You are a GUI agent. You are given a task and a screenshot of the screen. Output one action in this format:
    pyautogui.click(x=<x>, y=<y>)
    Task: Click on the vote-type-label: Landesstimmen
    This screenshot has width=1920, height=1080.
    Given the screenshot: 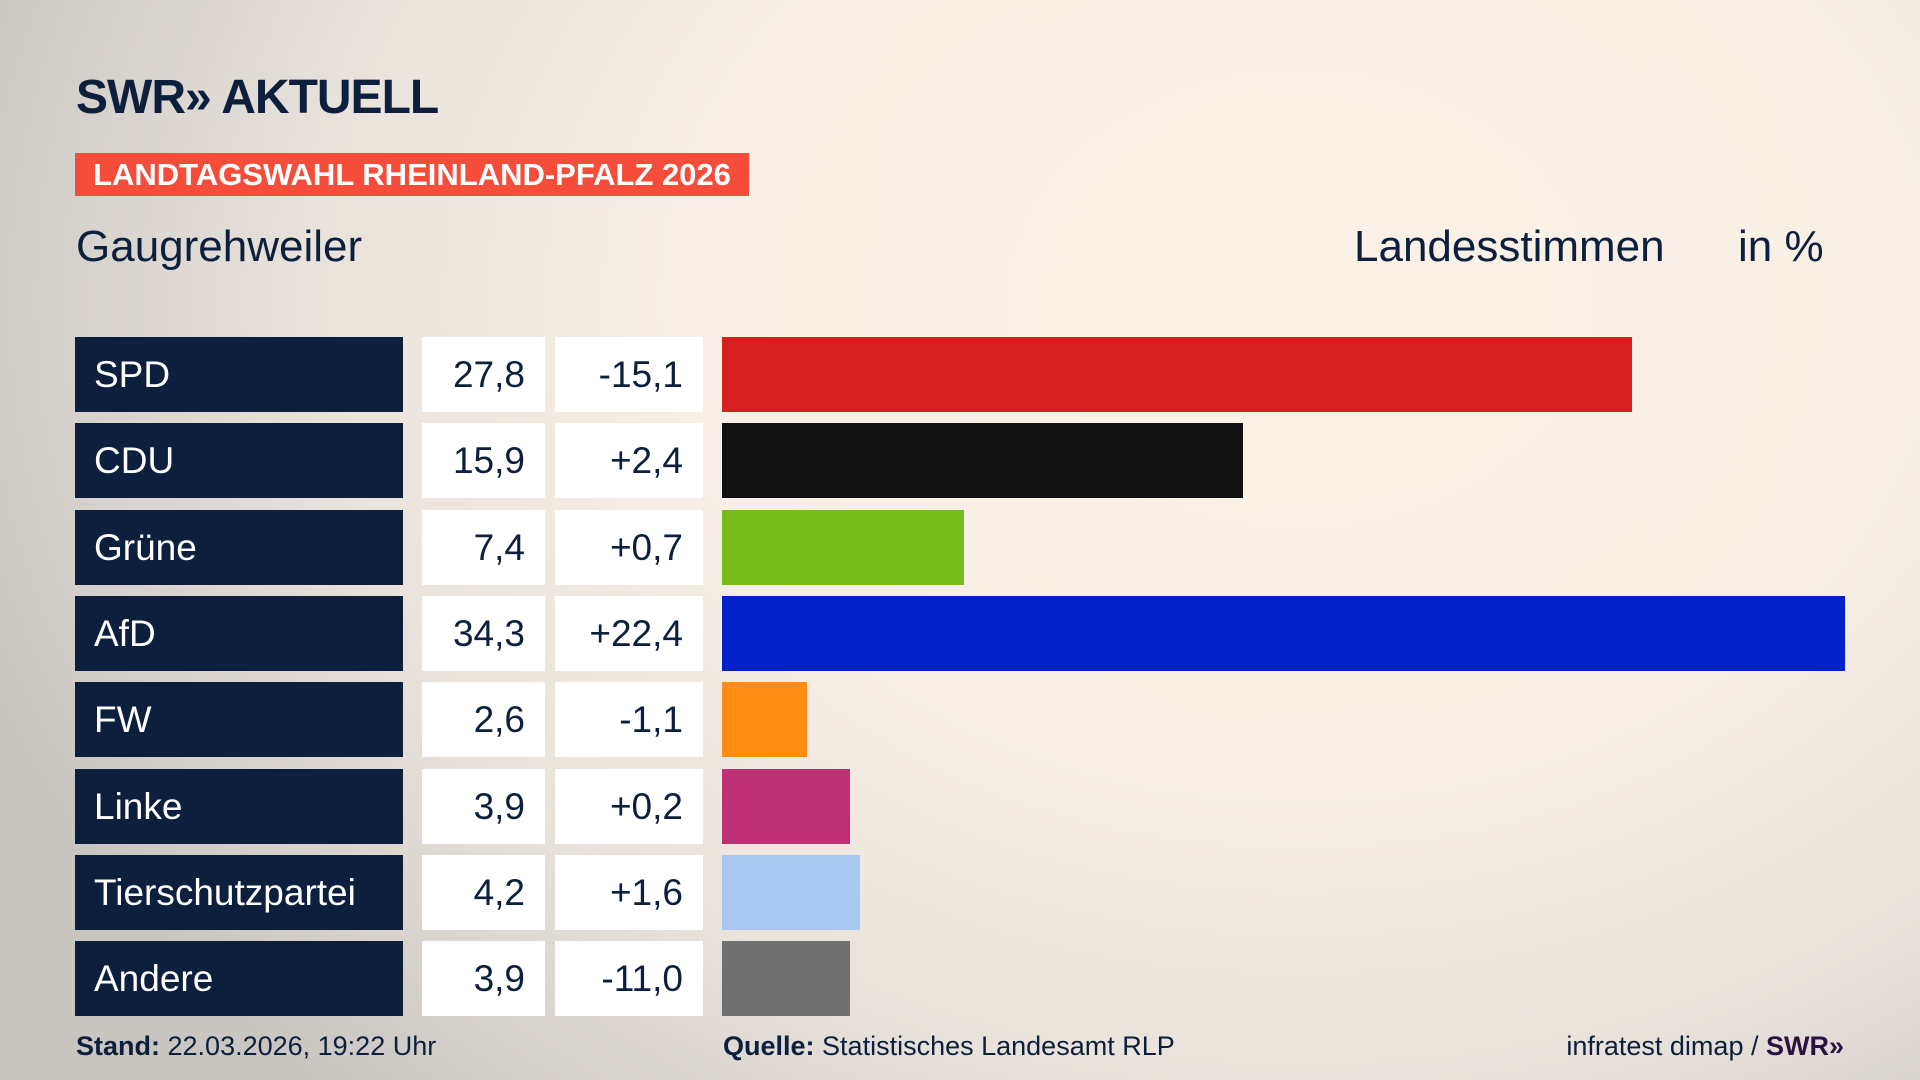 What is the action you would take?
    pyautogui.click(x=1509, y=246)
    